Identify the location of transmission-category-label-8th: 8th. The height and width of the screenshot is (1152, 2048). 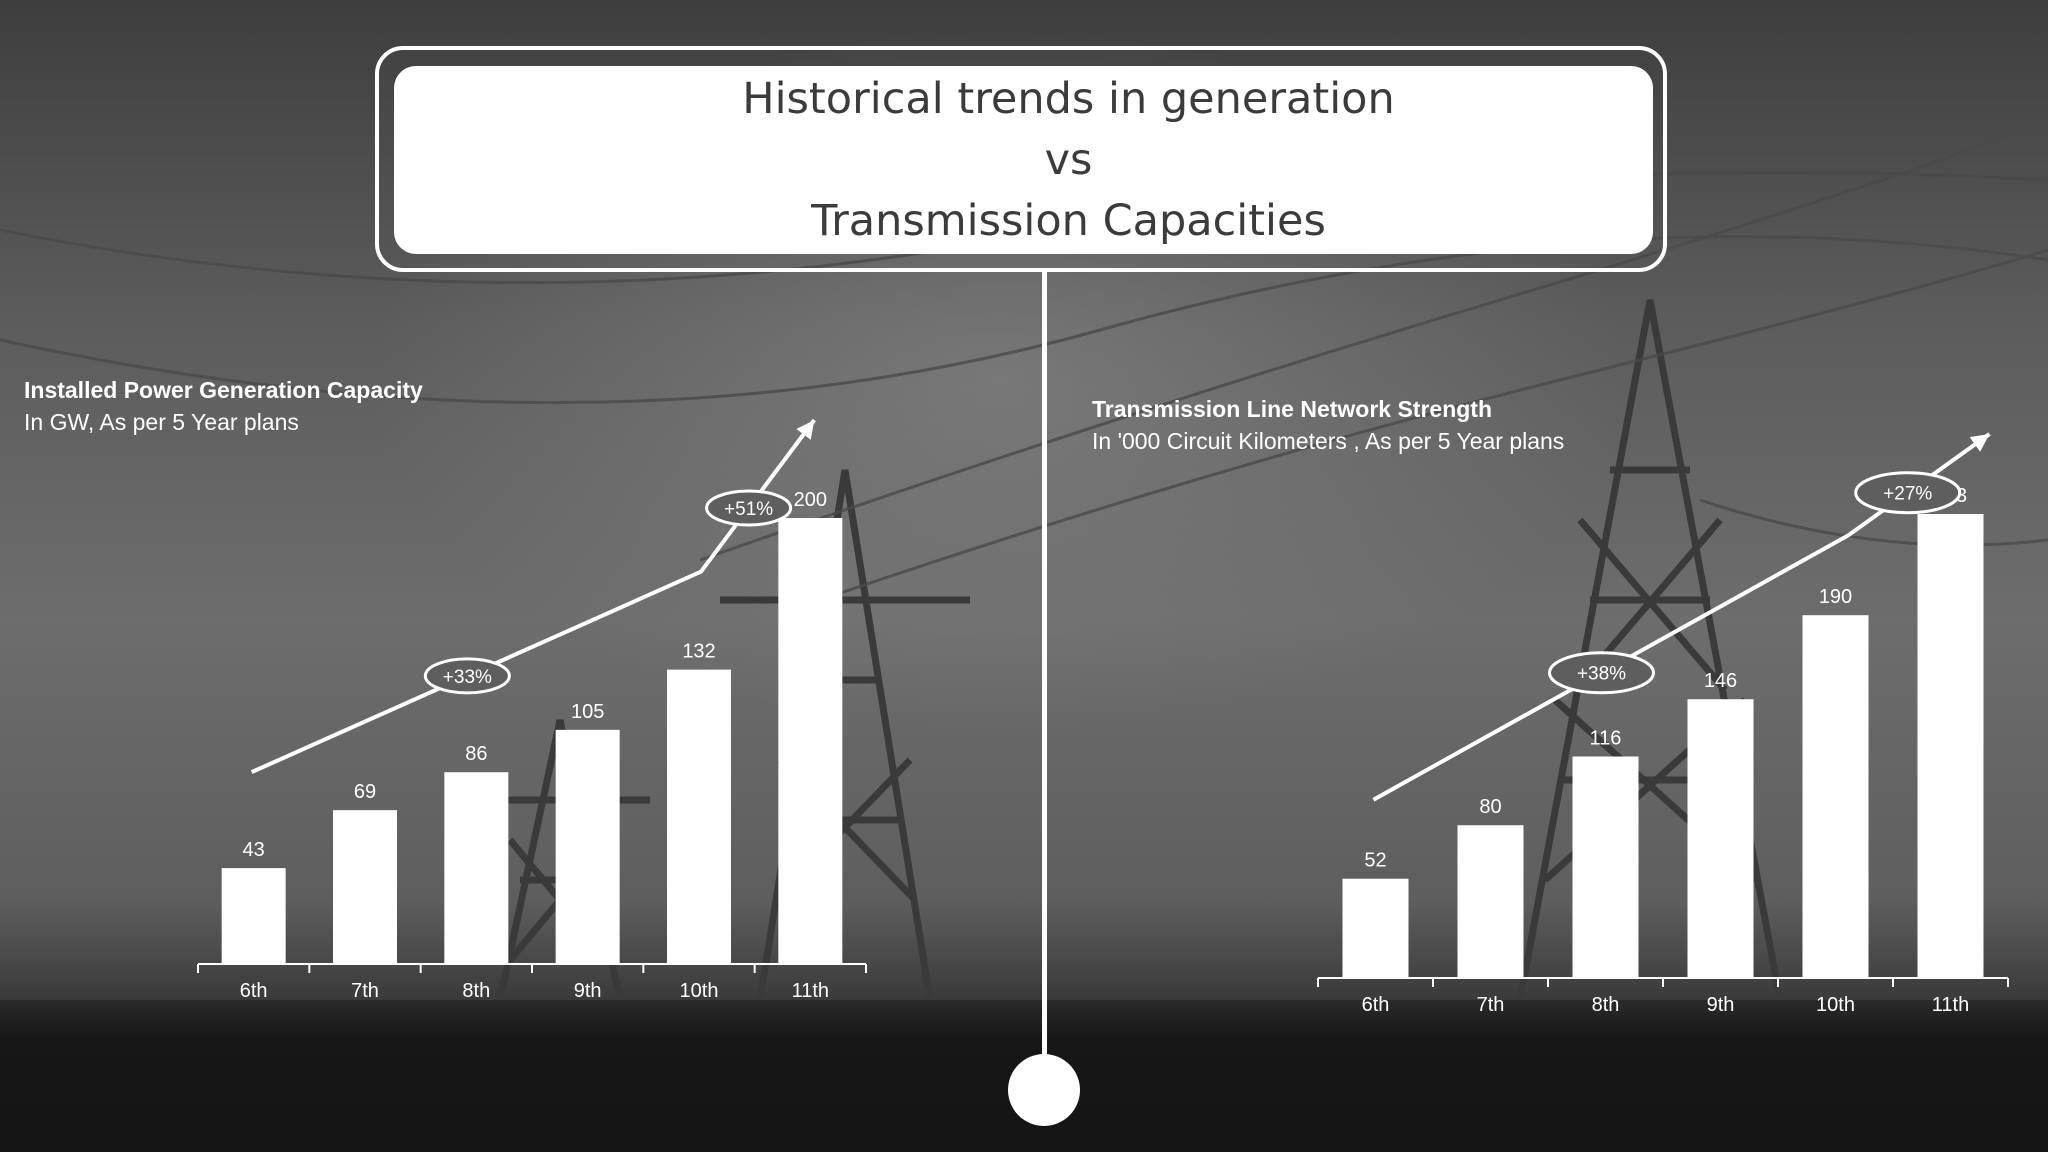
(1606, 1005).